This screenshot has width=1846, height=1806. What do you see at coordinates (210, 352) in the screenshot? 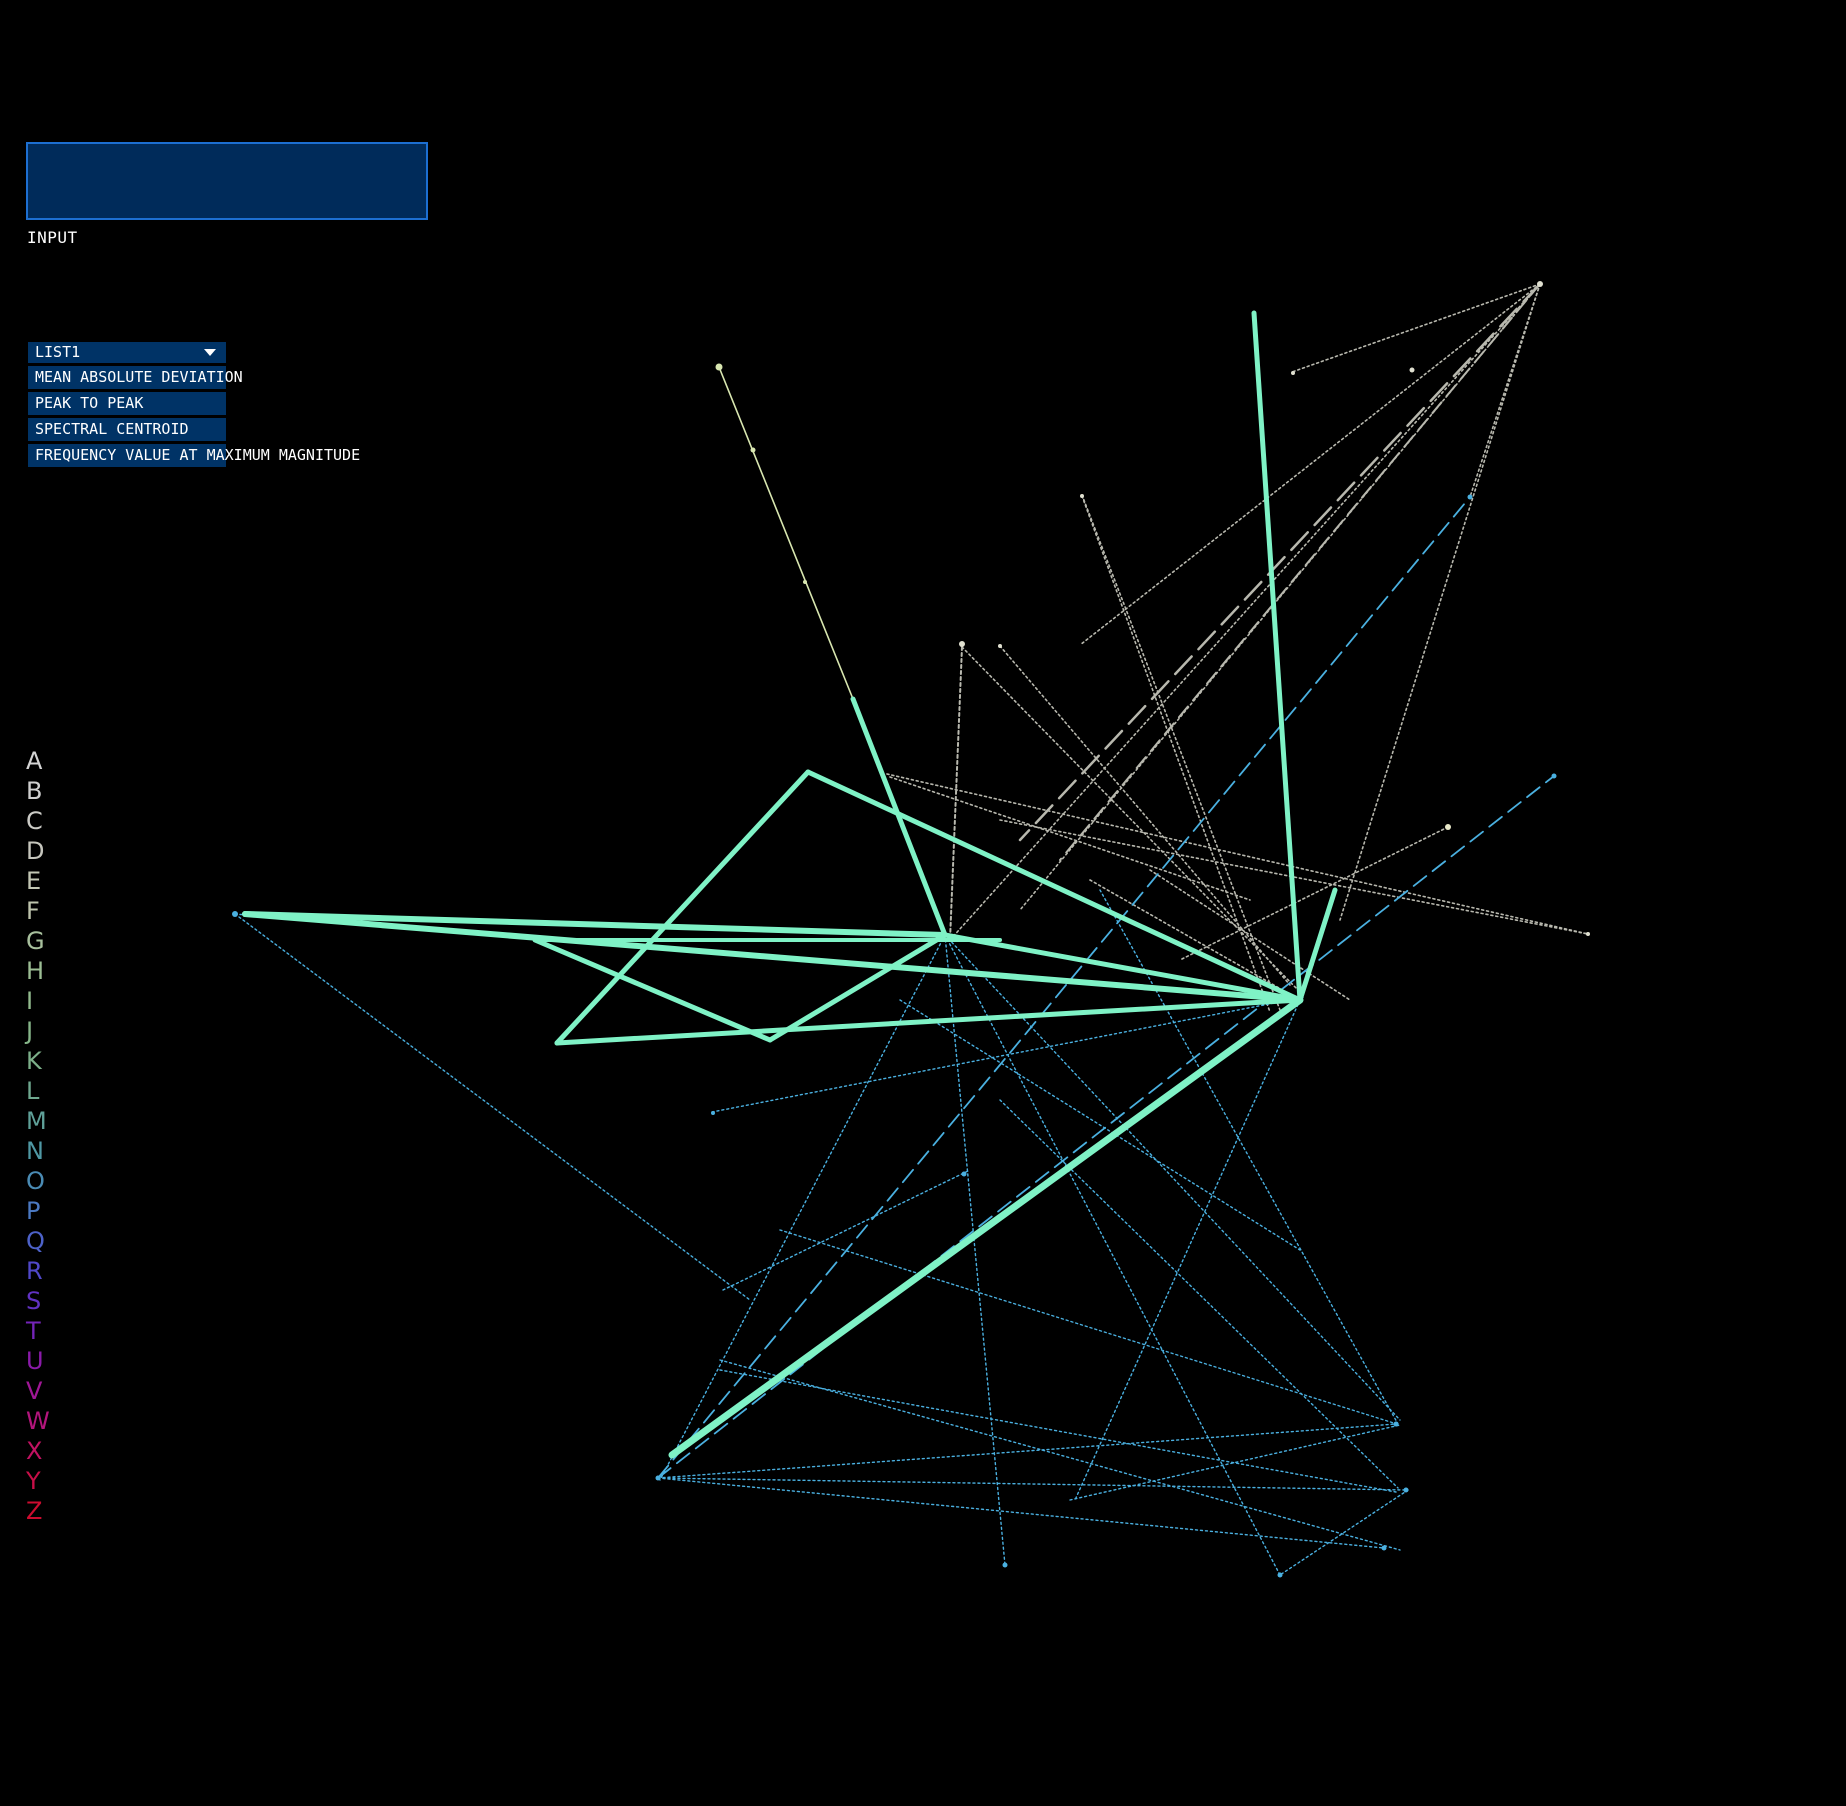
I see `chevron-down-icon` at bounding box center [210, 352].